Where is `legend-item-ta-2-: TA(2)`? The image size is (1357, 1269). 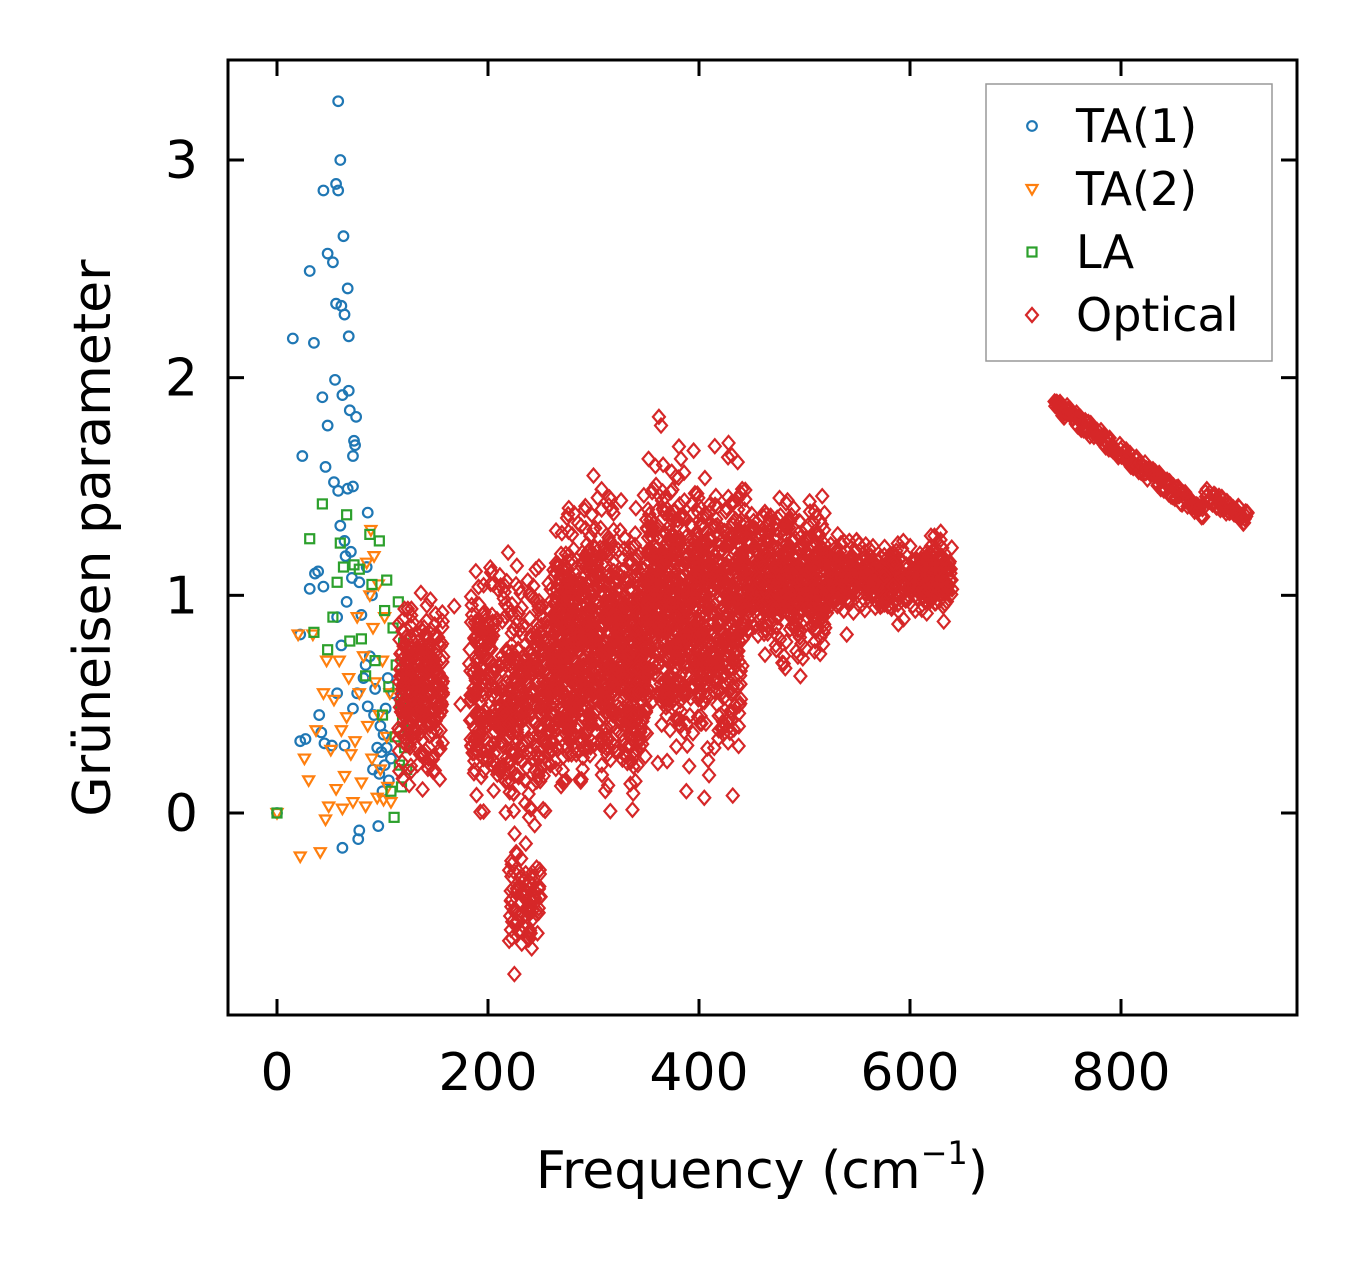 legend-item-ta-2-: TA(2) is located at coordinates (1111, 189).